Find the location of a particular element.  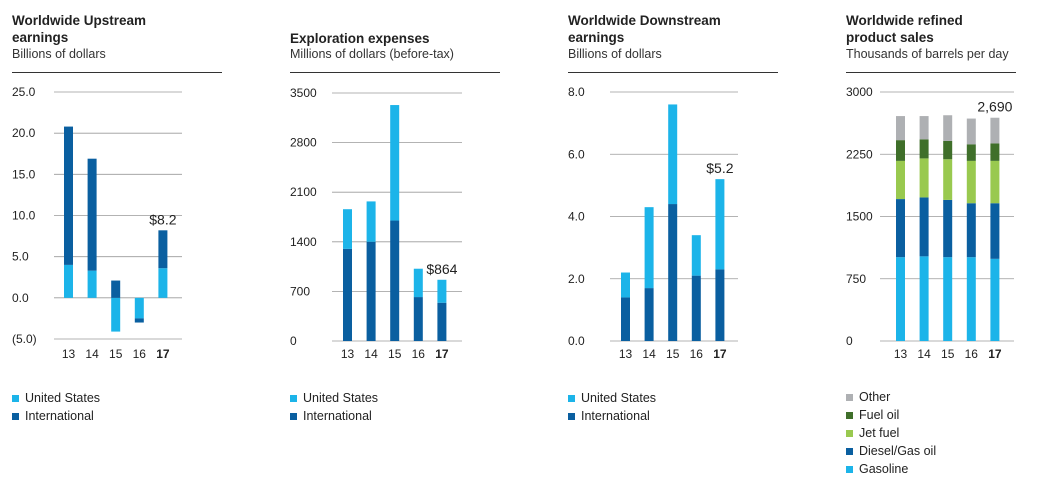

y-tick-label: 4.0 is located at coordinates (576, 217).